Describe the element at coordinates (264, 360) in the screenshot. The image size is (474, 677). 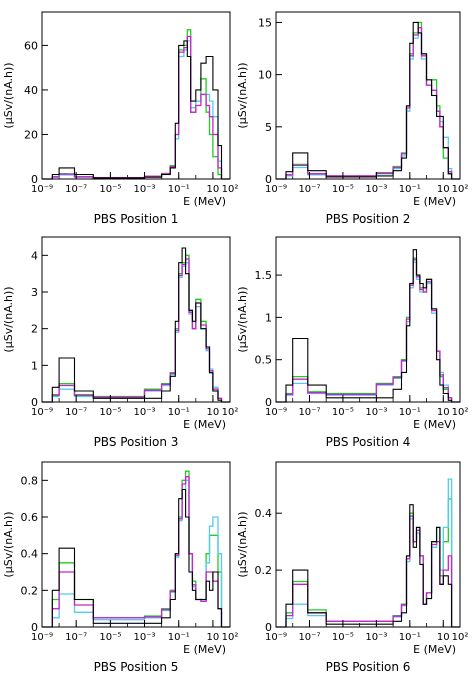
I see `y-tick-label: 0.5` at that location.